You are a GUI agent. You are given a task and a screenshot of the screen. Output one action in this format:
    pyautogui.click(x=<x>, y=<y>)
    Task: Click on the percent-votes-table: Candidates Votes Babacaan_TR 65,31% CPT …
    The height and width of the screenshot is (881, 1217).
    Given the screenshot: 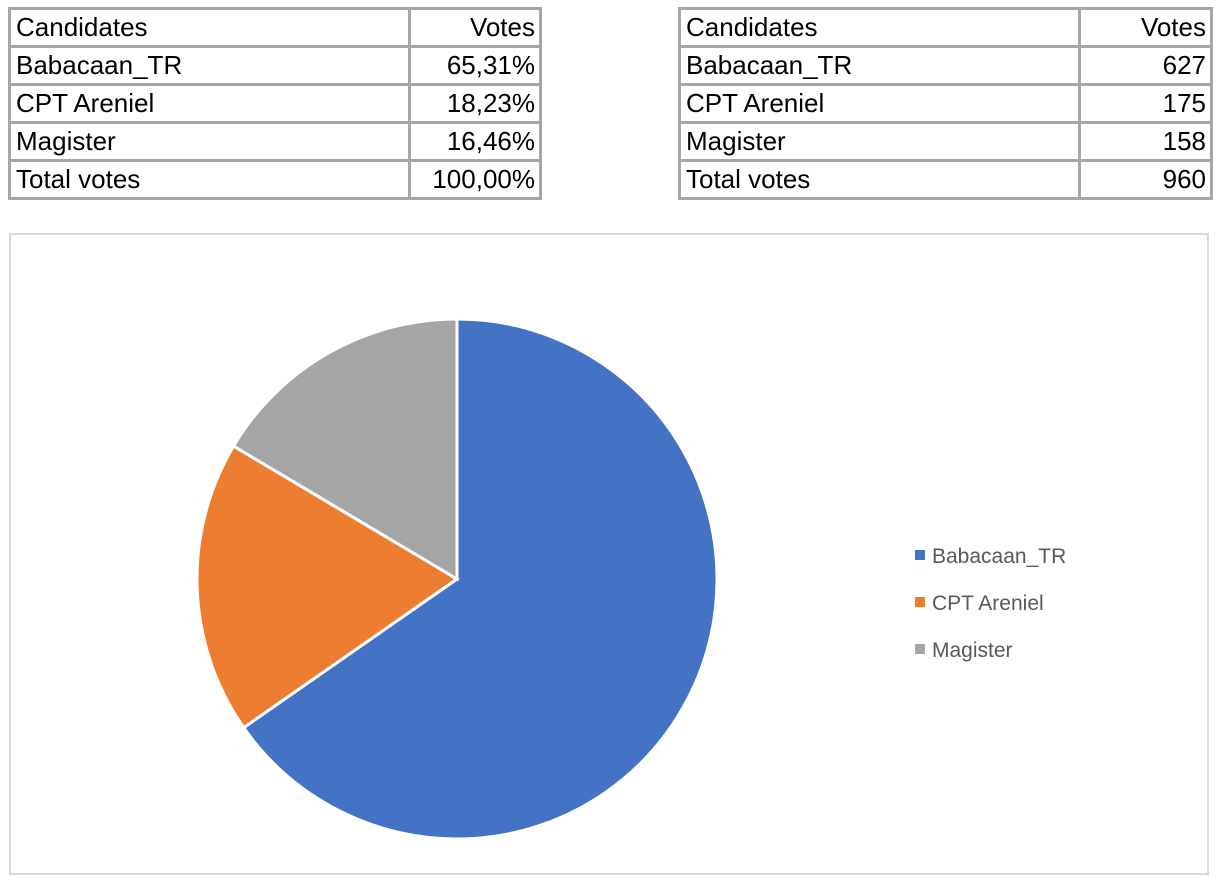 What is the action you would take?
    pyautogui.click(x=275, y=103)
    